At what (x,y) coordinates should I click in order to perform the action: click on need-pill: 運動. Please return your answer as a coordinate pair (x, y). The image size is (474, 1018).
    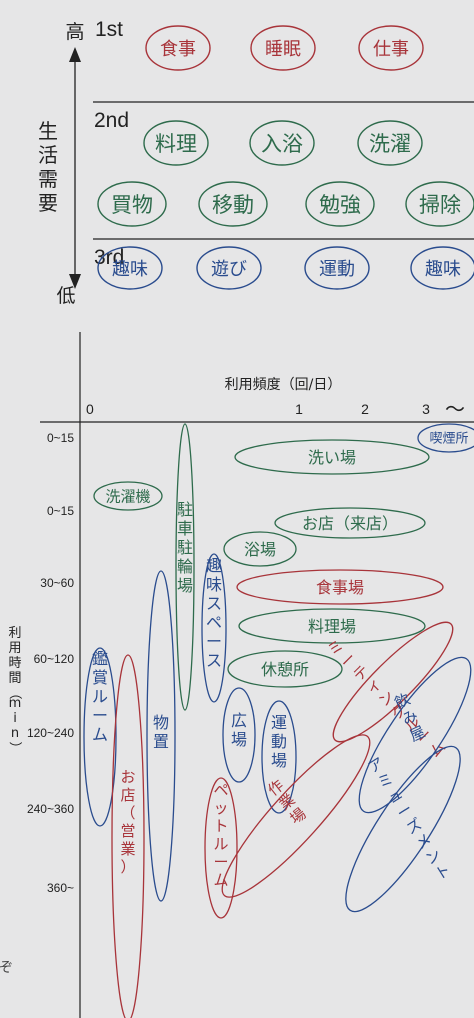
    Looking at the image, I should click on (337, 268).